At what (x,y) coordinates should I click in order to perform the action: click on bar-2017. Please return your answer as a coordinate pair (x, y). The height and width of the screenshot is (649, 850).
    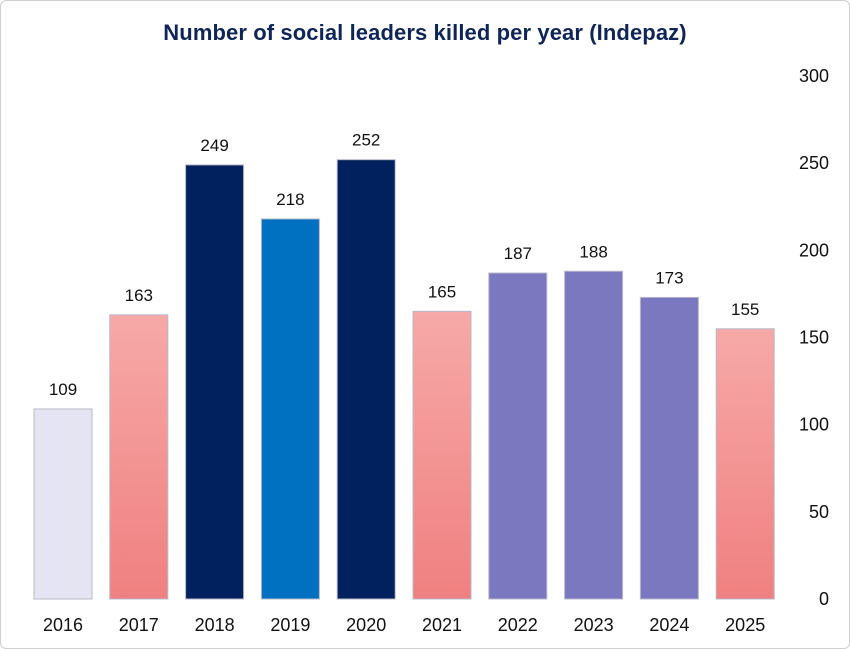
    Looking at the image, I should click on (139, 457).